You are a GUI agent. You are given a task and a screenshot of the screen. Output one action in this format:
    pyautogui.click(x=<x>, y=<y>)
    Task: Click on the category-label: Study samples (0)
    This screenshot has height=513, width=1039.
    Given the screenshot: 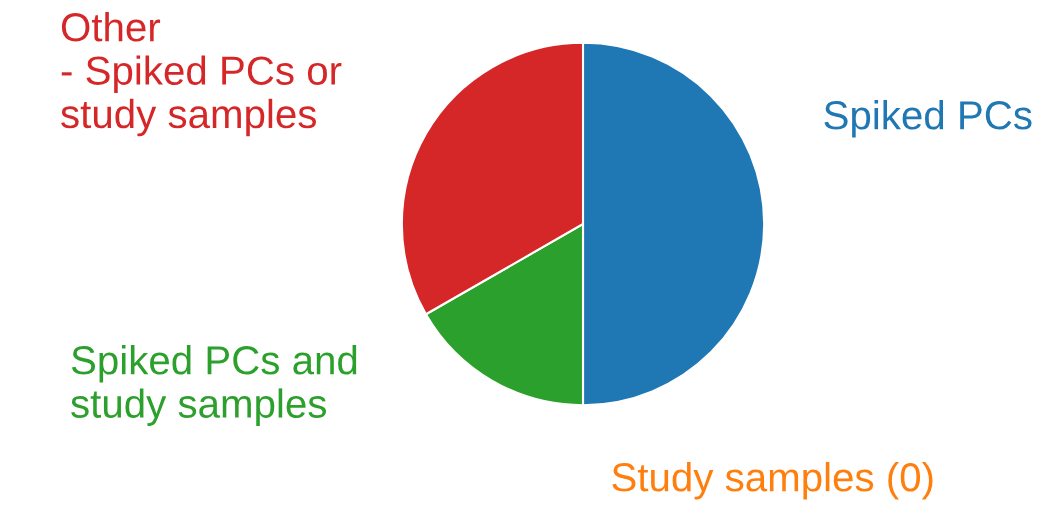 What is the action you would take?
    pyautogui.click(x=772, y=481)
    